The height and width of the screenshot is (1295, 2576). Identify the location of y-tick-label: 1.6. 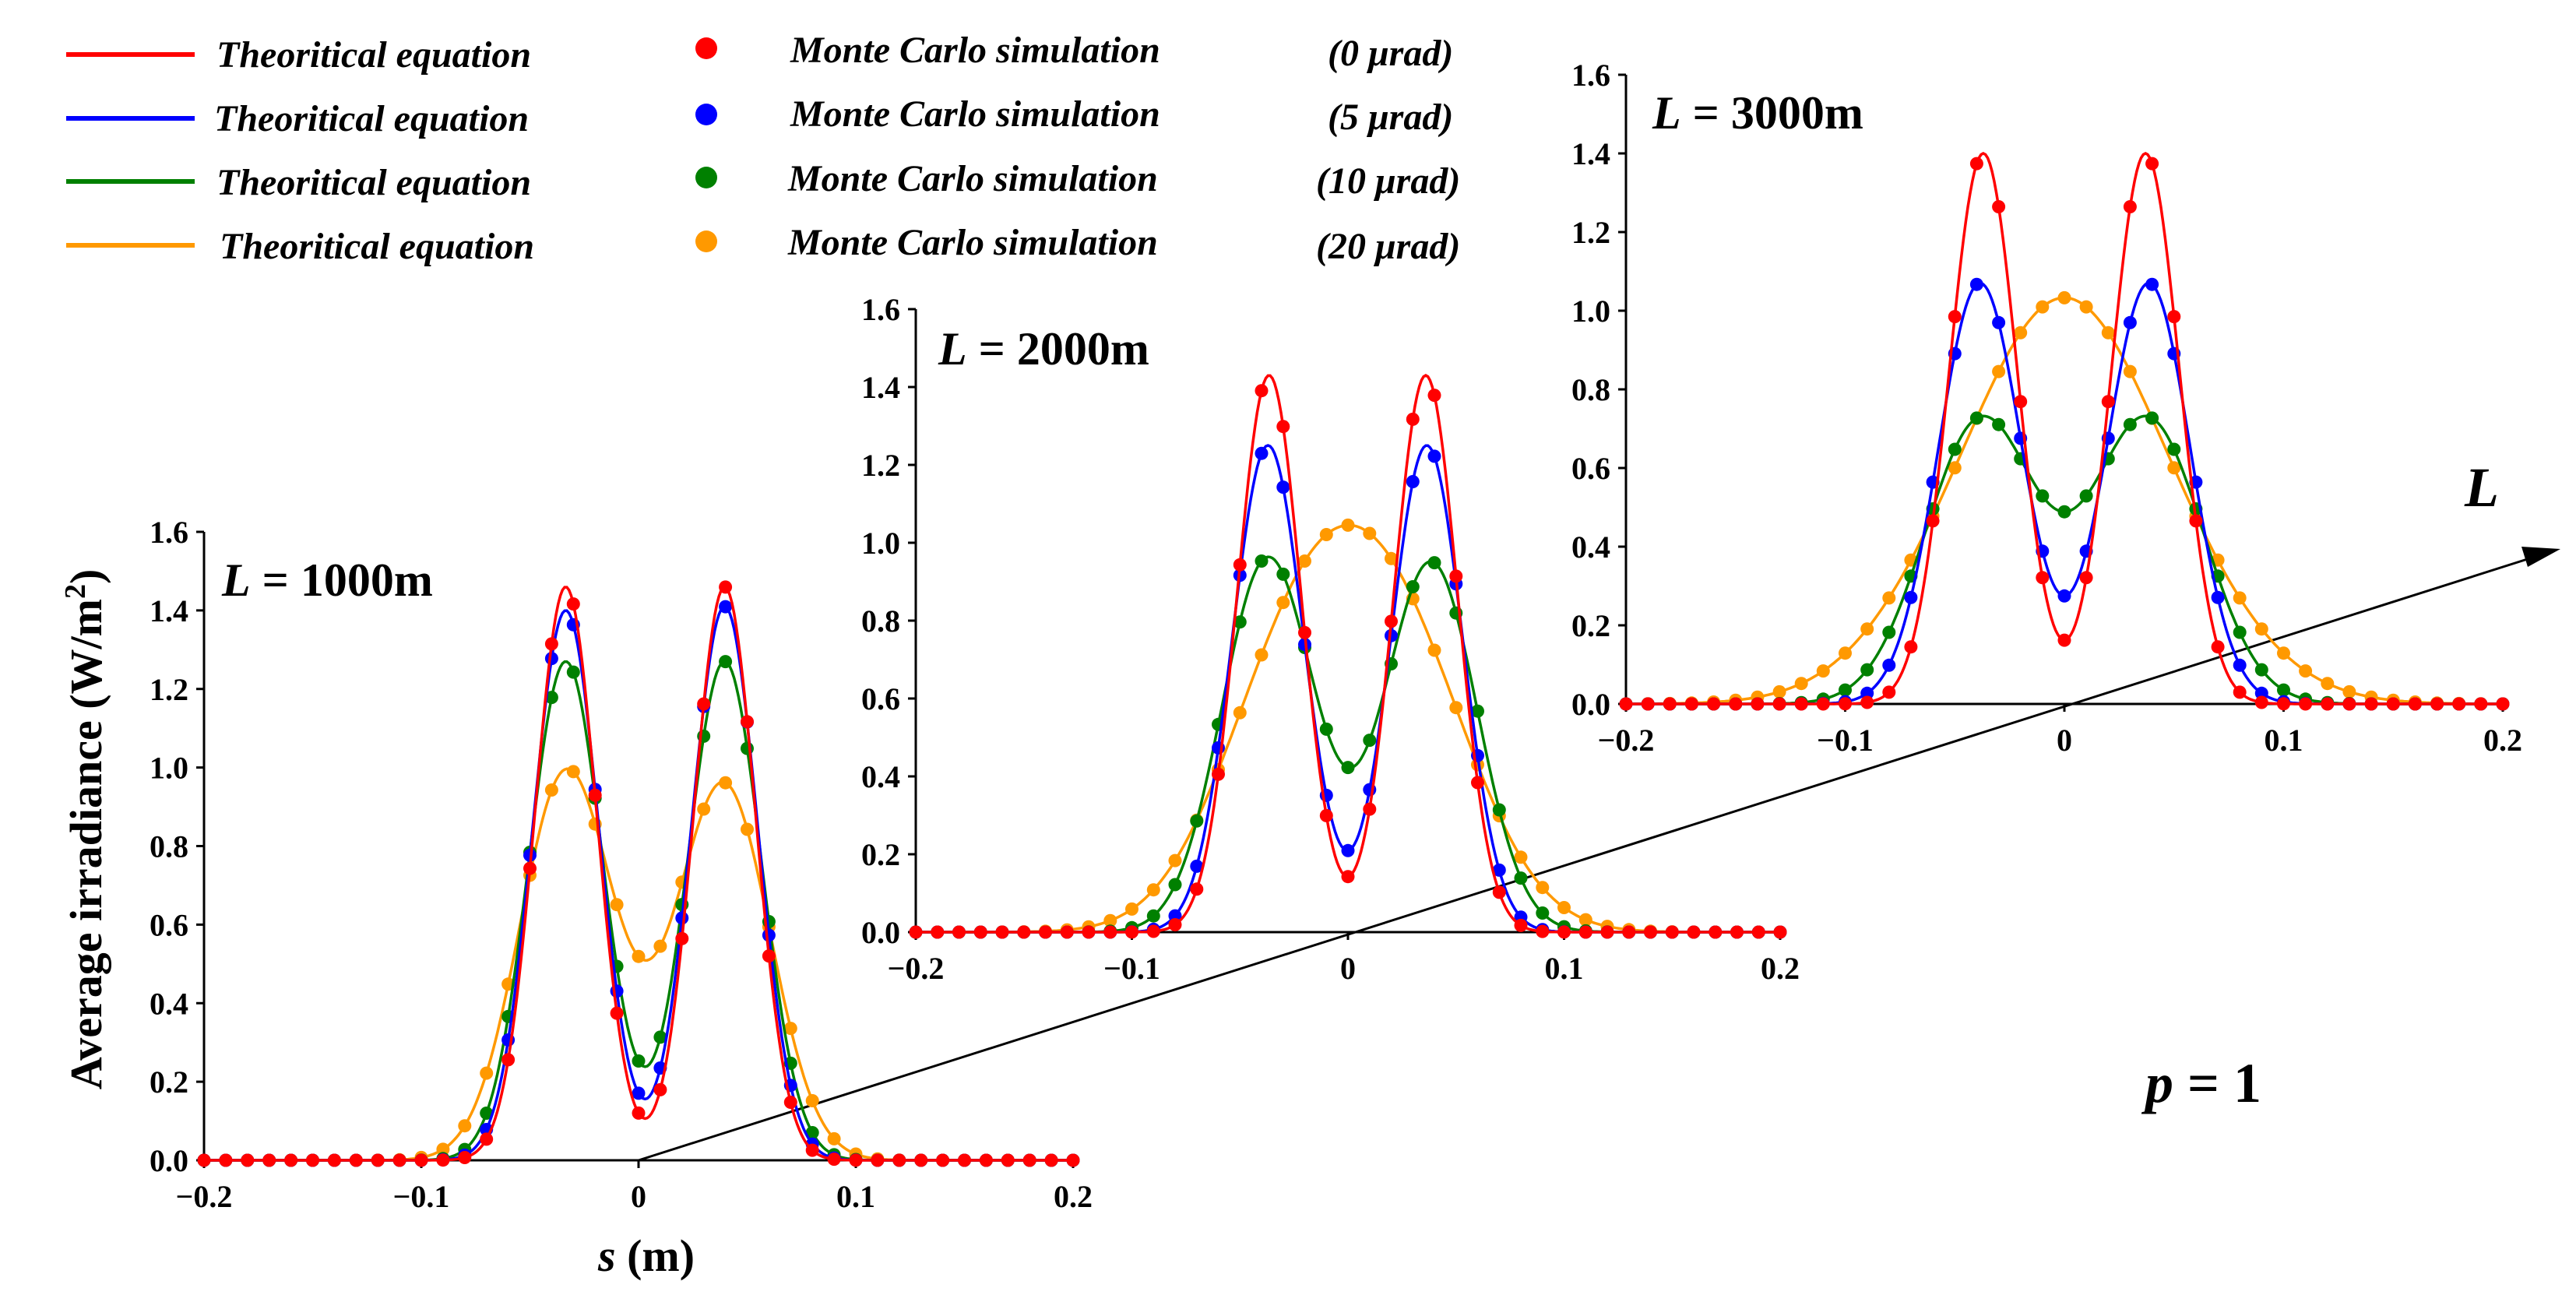
(169, 532).